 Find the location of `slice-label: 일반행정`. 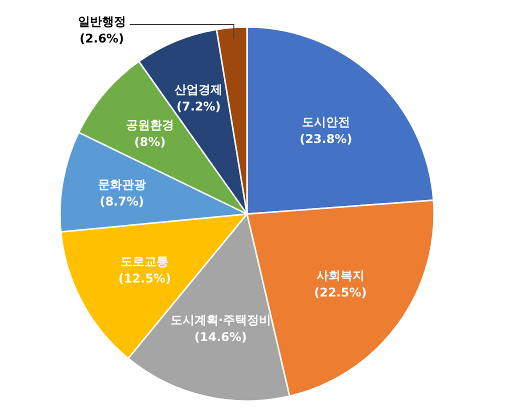

slice-label: 일반행정 is located at coordinates (102, 21).